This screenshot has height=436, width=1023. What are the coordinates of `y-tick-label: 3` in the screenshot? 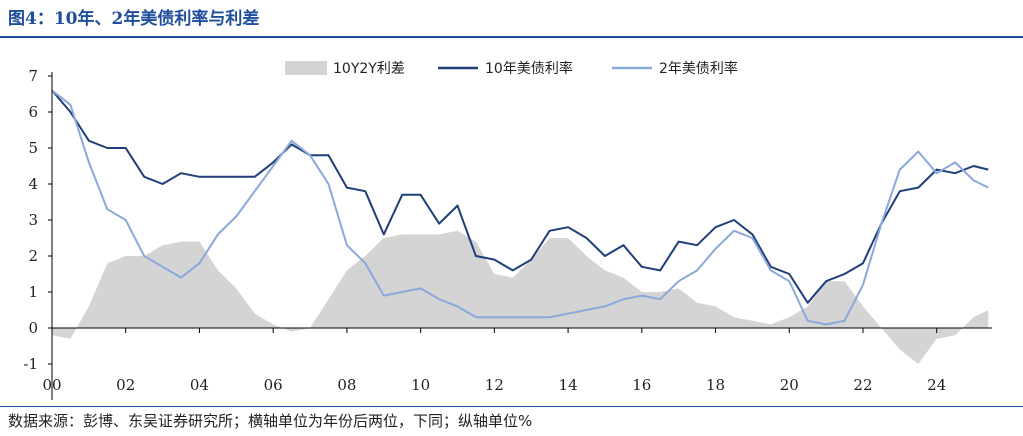 It's located at (33, 220).